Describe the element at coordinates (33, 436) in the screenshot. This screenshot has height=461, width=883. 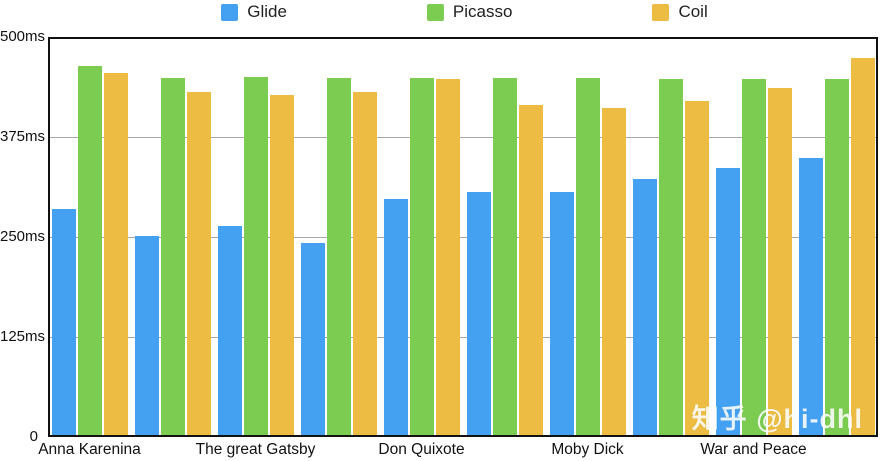
I see `y-tick-label-0: 0` at that location.